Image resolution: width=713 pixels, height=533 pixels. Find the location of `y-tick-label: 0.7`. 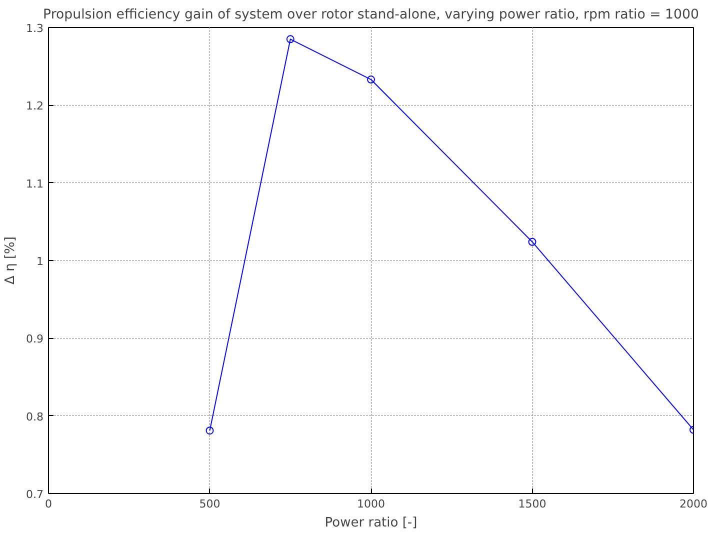

y-tick-label: 0.7 is located at coordinates (35, 494).